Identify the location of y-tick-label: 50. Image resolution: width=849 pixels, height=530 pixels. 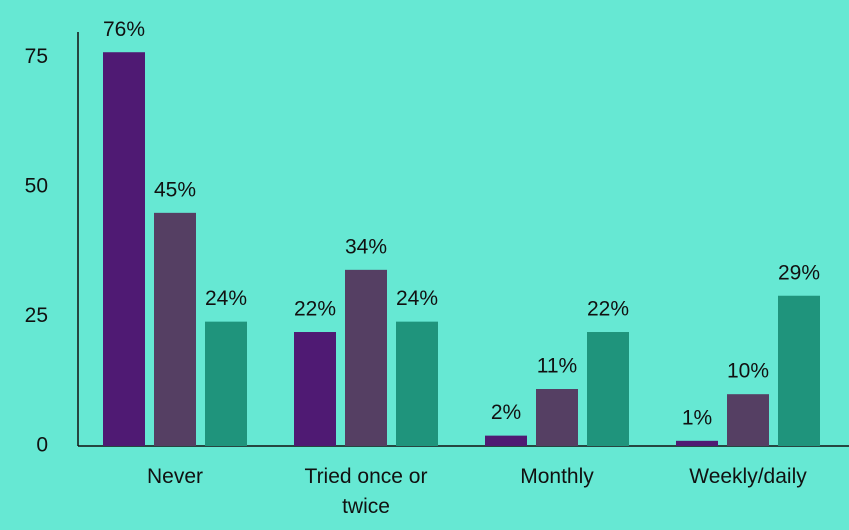
(36, 185).